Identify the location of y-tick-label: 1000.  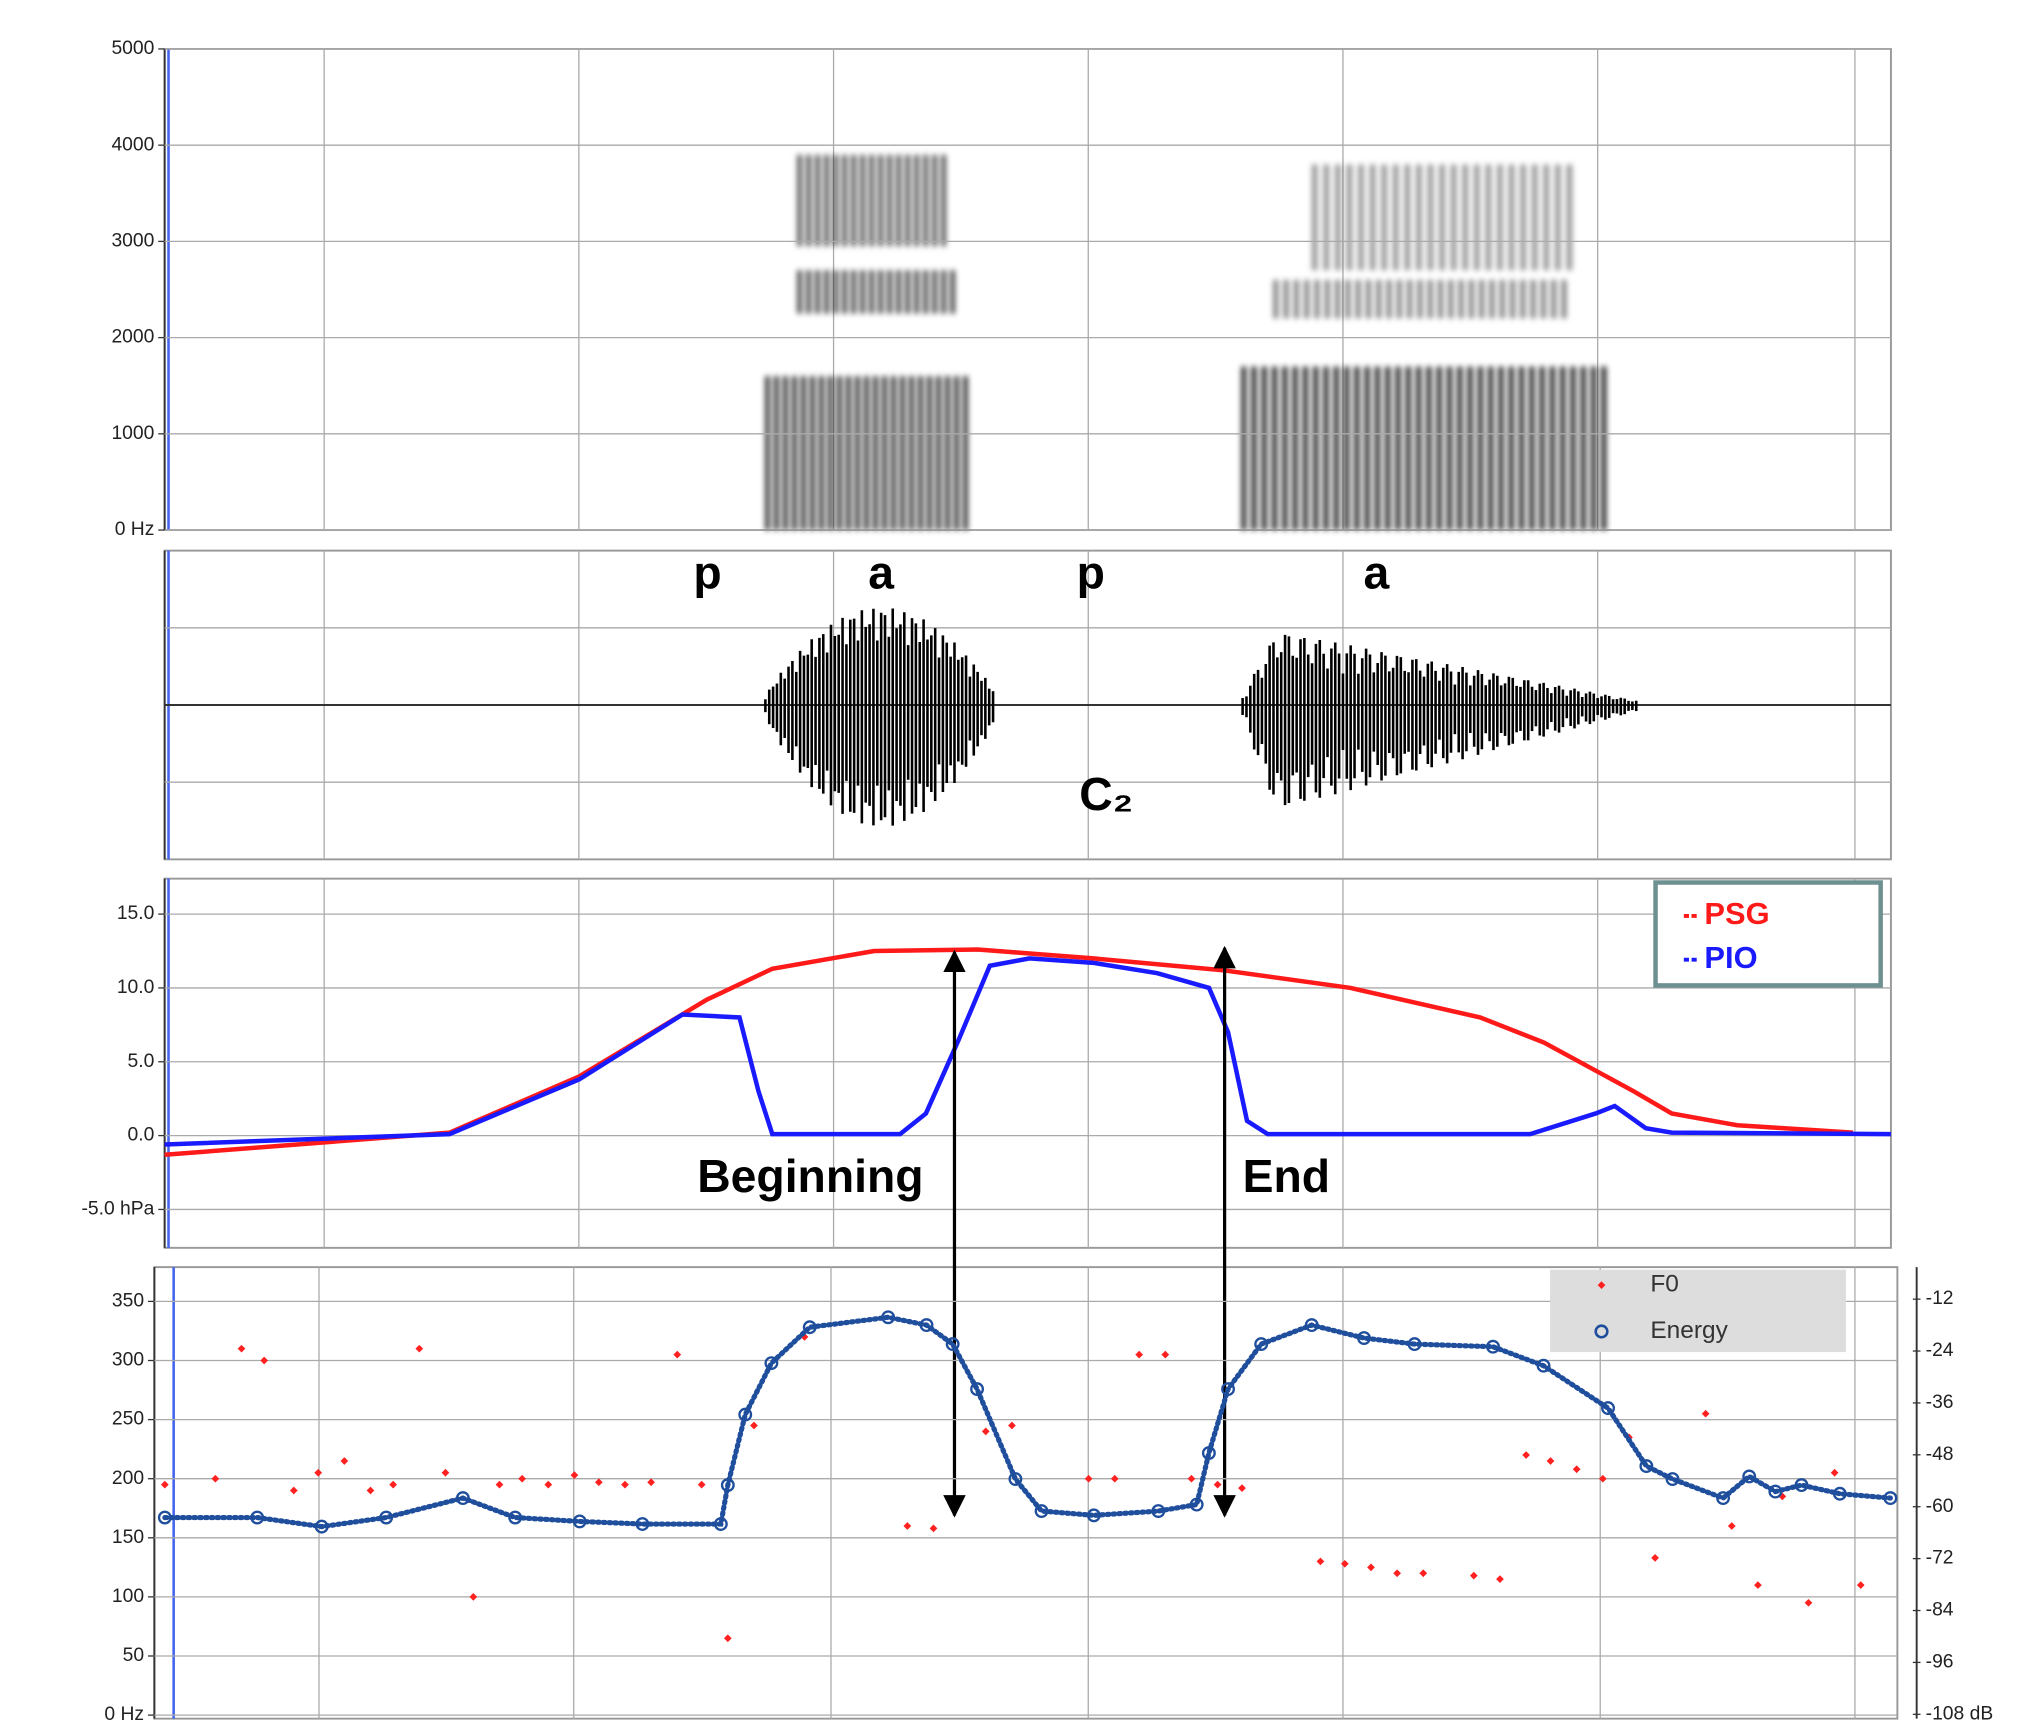
(132, 433).